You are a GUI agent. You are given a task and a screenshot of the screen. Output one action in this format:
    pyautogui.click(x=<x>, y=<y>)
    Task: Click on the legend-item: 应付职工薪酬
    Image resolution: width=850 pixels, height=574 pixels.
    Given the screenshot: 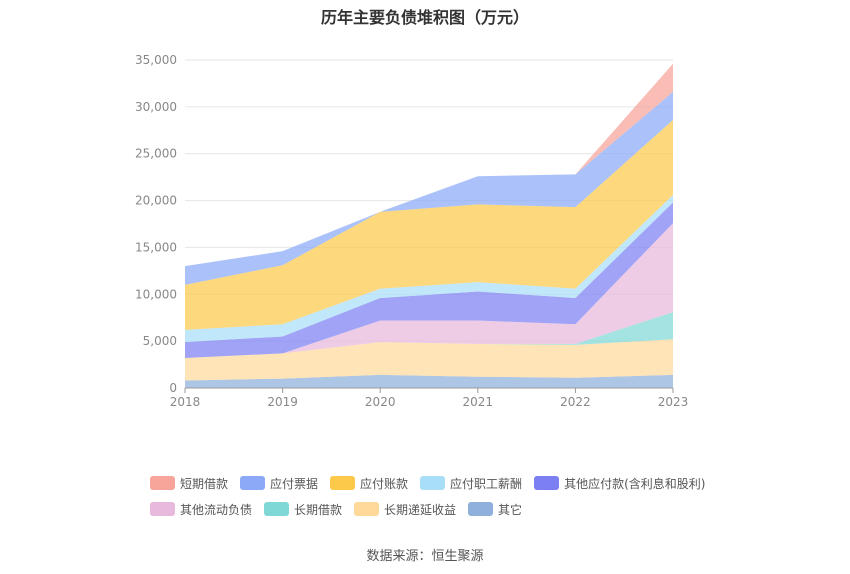 What is the action you would take?
    pyautogui.click(x=471, y=483)
    